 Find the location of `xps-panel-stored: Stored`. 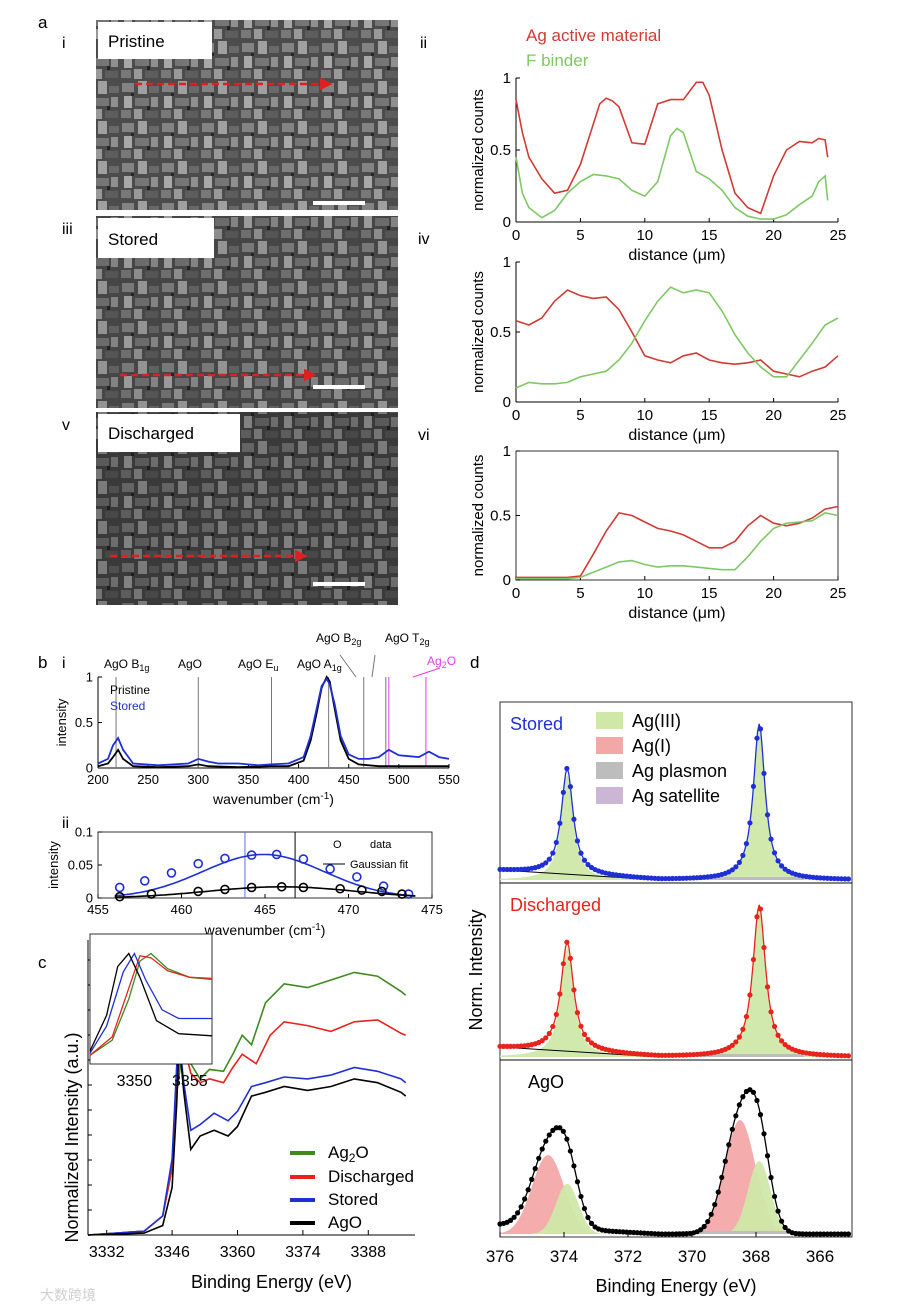

xps-panel-stored: Stored is located at coordinates (675, 792).